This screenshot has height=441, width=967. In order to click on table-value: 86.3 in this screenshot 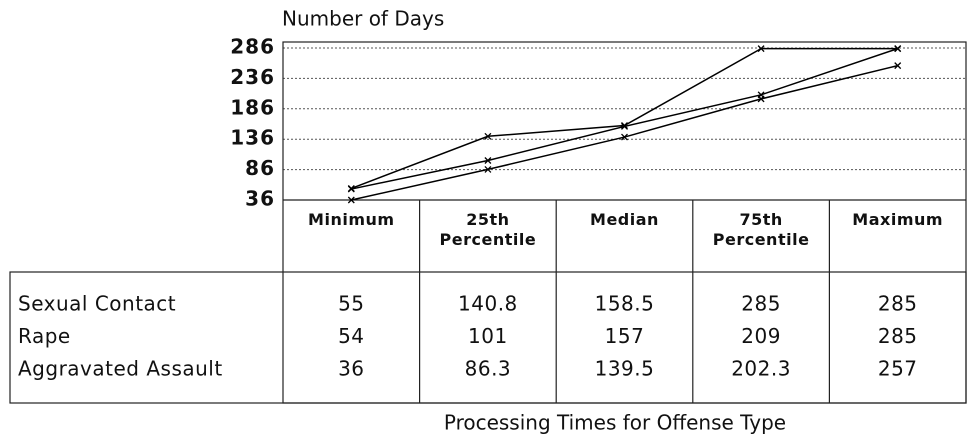, I will do `click(488, 369)`.